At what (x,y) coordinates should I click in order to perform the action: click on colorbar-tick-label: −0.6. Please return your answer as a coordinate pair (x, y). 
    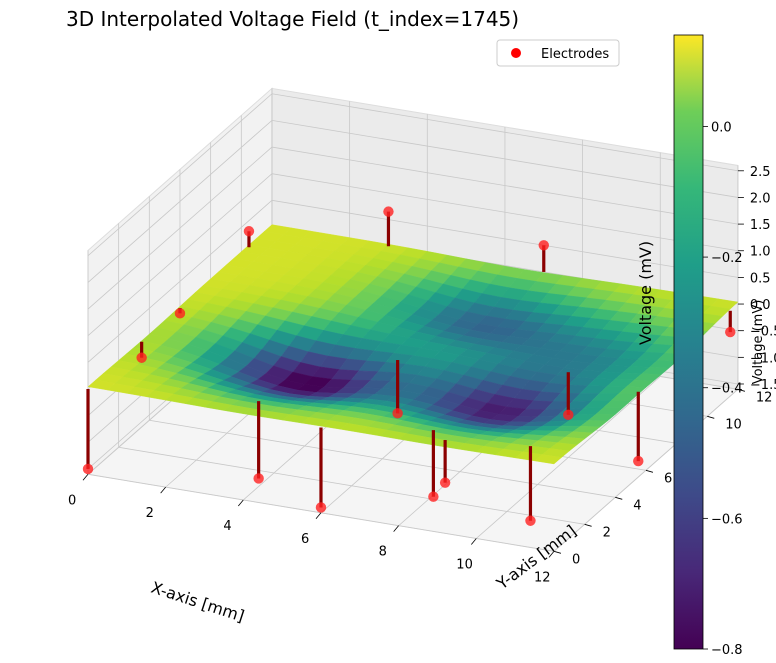
    Looking at the image, I should click on (727, 519).